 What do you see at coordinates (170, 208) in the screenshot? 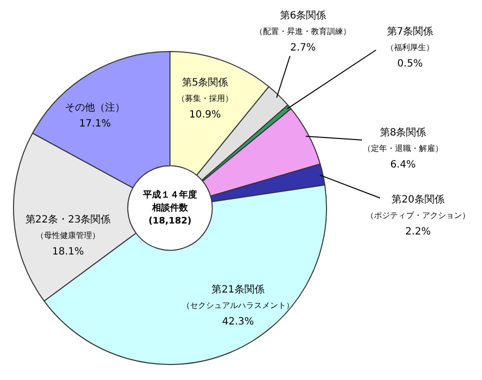
I see `text: 相談件数` at bounding box center [170, 208].